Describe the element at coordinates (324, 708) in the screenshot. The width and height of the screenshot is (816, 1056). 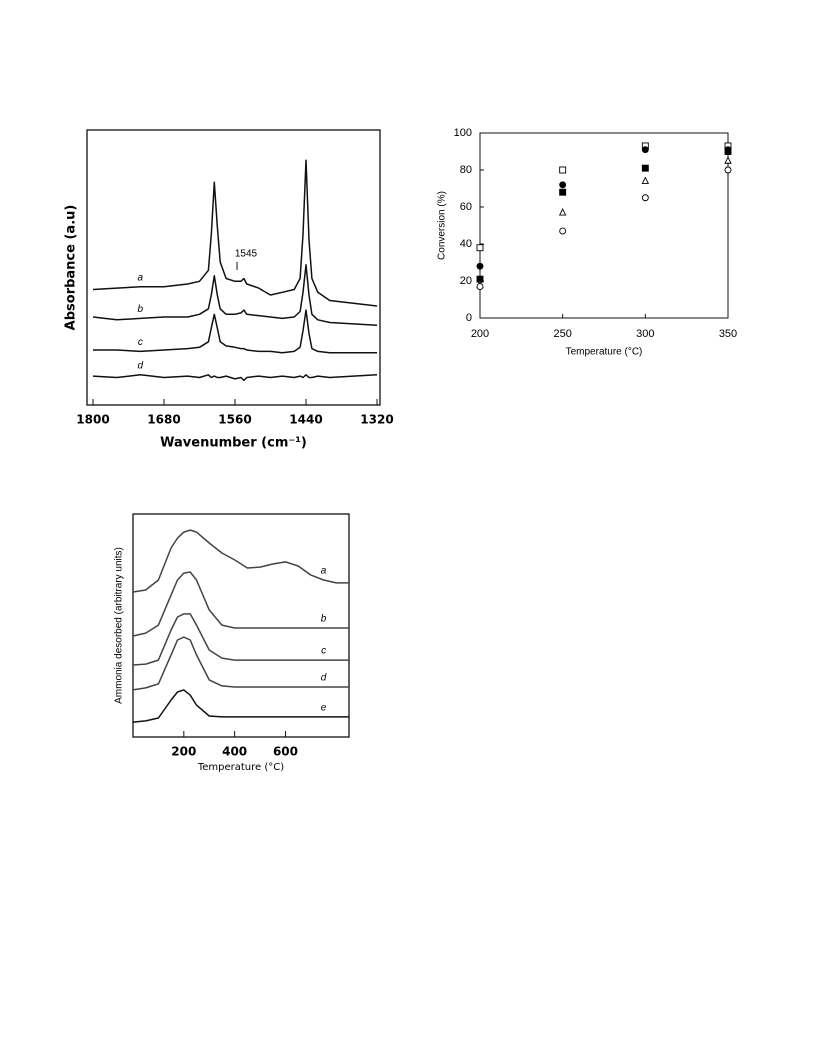
I see `series-label: e` at that location.